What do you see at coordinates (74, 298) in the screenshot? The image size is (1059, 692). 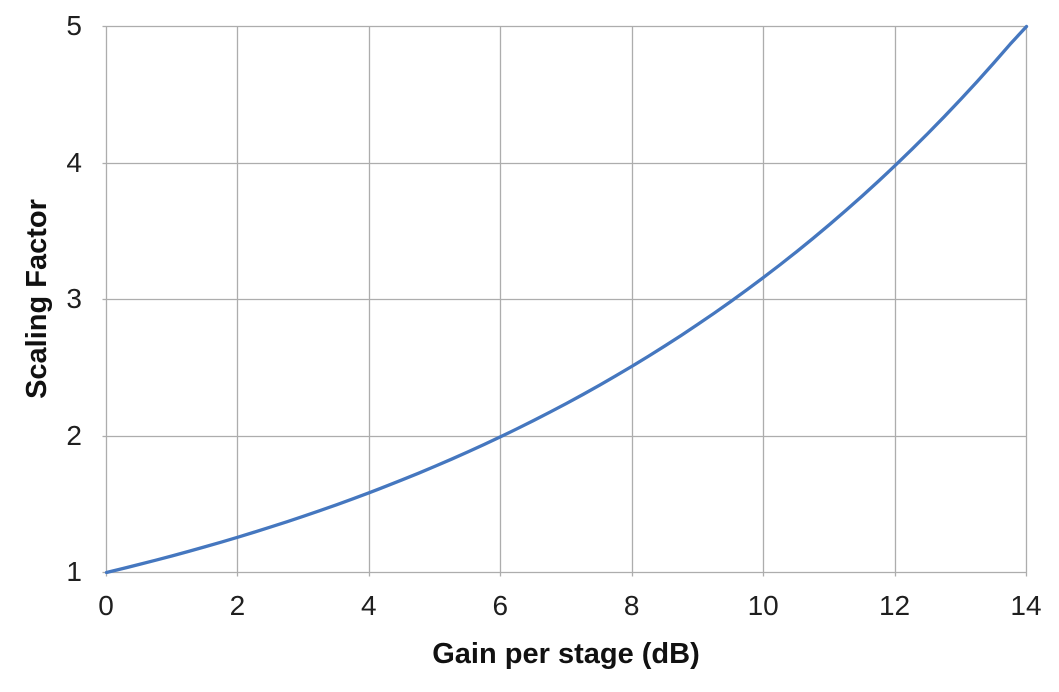 I see `y-tick-label: 3` at bounding box center [74, 298].